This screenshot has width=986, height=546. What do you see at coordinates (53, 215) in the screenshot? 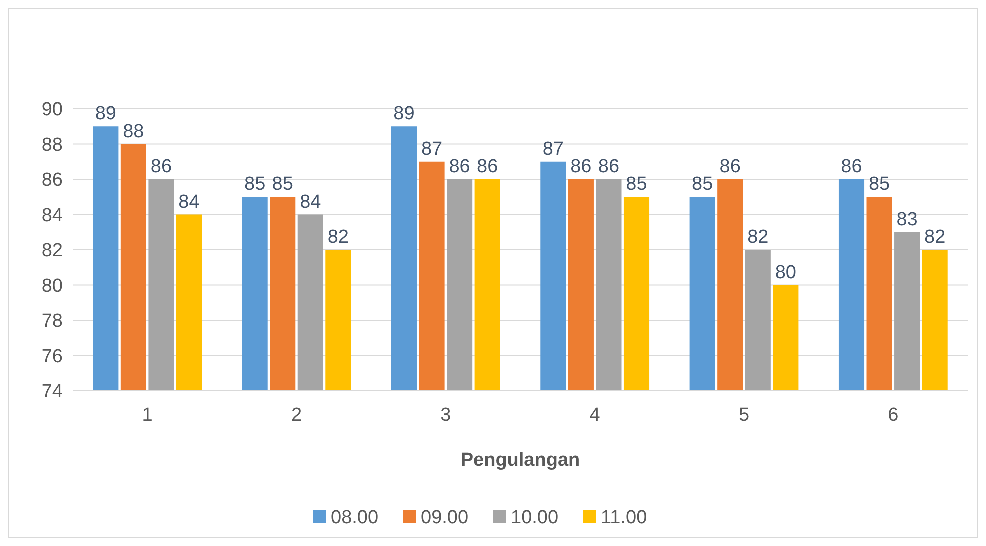
I see `y-tick-label: 84` at bounding box center [53, 215].